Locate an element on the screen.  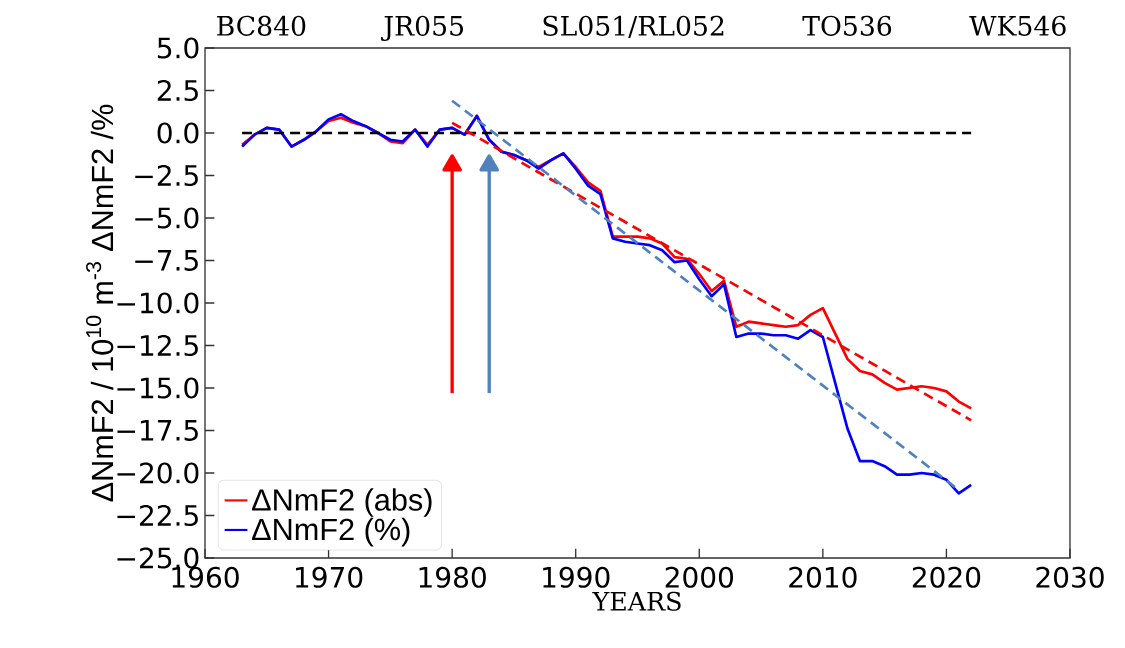
y-tick-label: −7.5 is located at coordinates (166, 260).